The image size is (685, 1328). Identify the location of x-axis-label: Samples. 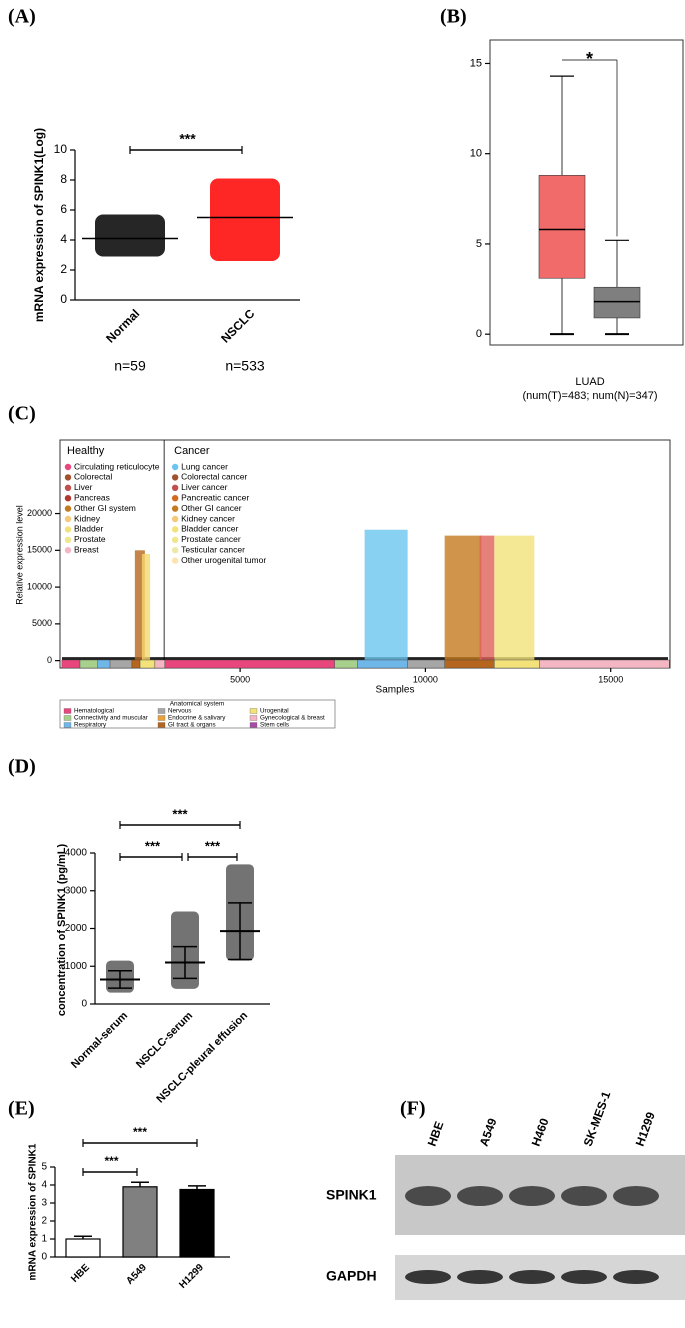
(395, 690).